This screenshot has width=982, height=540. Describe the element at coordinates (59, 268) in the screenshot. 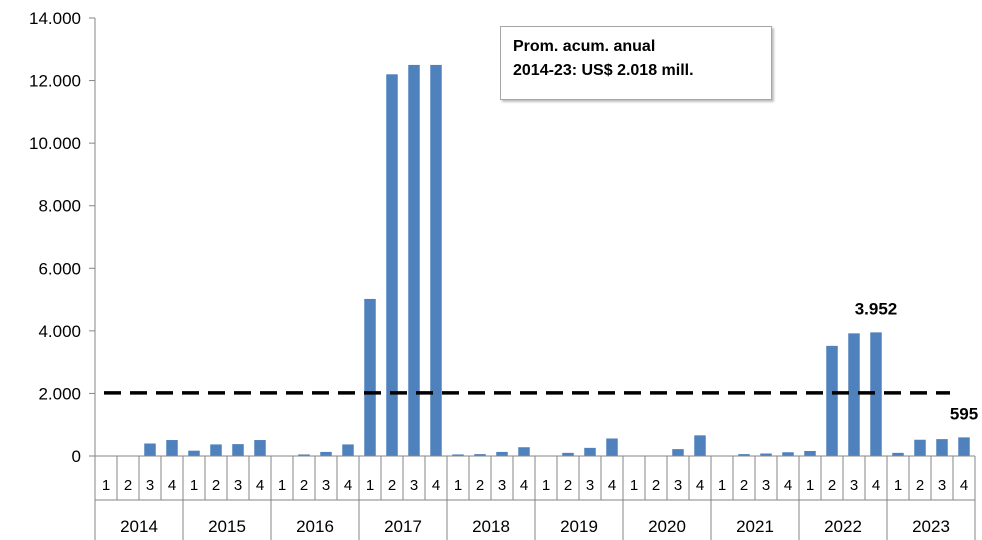

I see `y-tick-label: 6.000` at that location.